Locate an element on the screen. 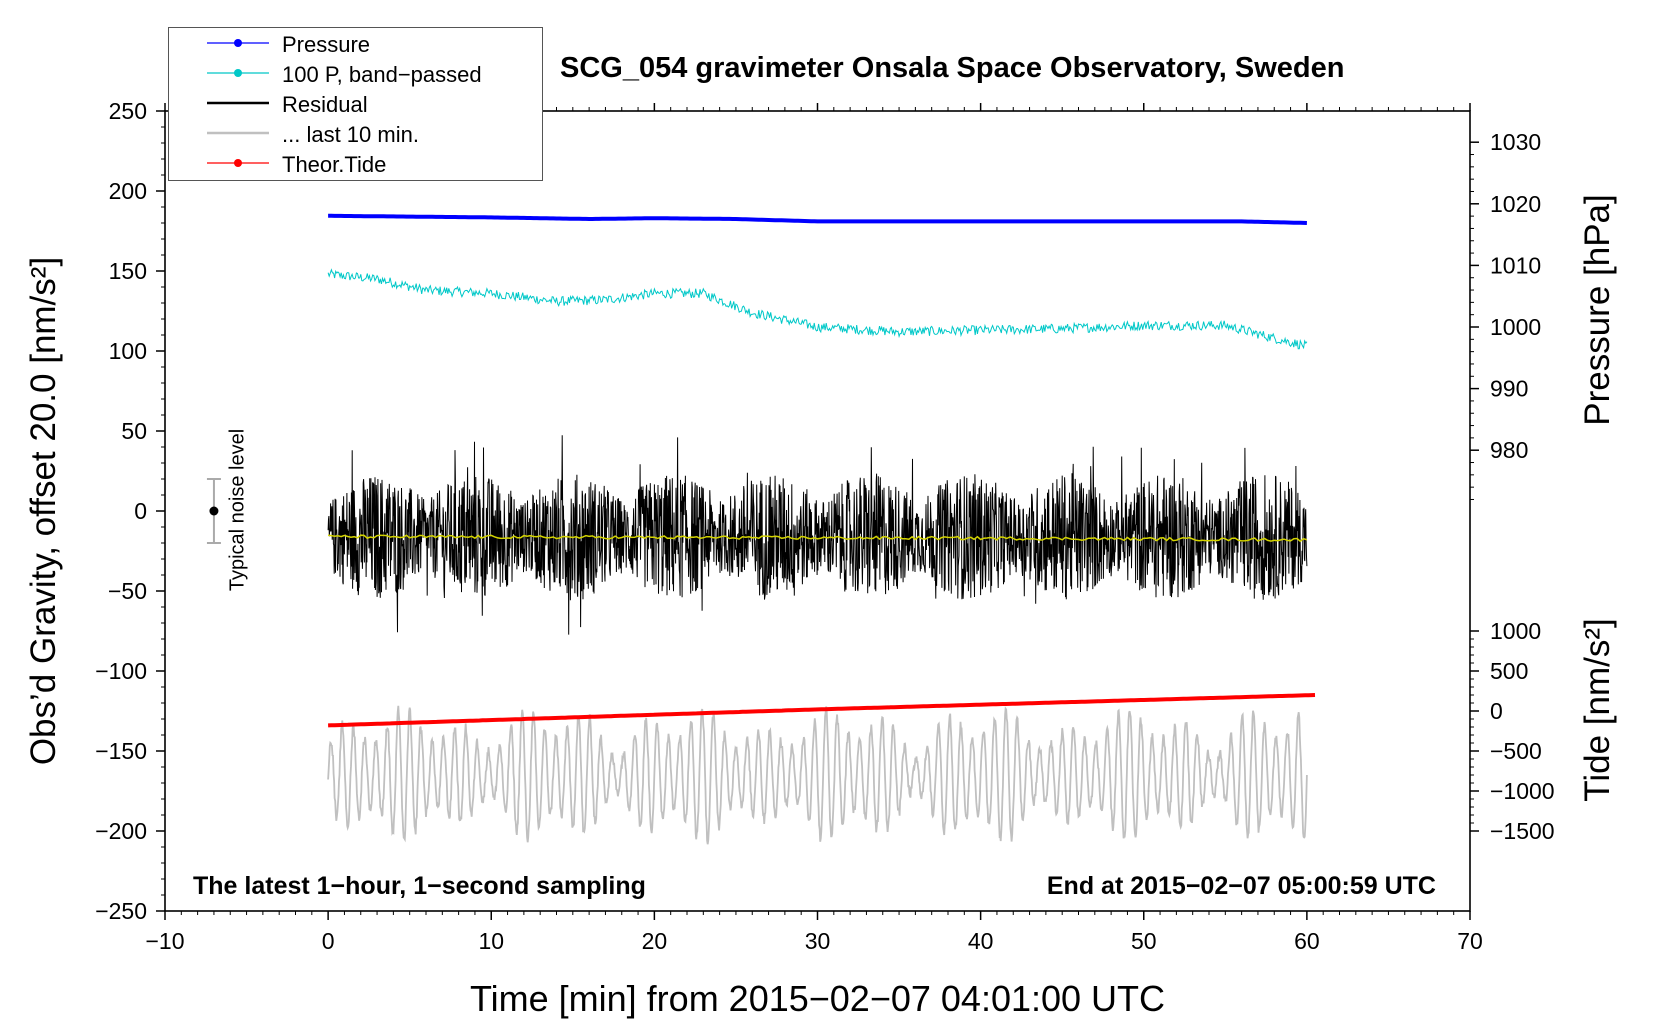 The height and width of the screenshot is (1020, 1660). y-axis-label-tide: Tide [nm/s²] is located at coordinates (1597, 710).